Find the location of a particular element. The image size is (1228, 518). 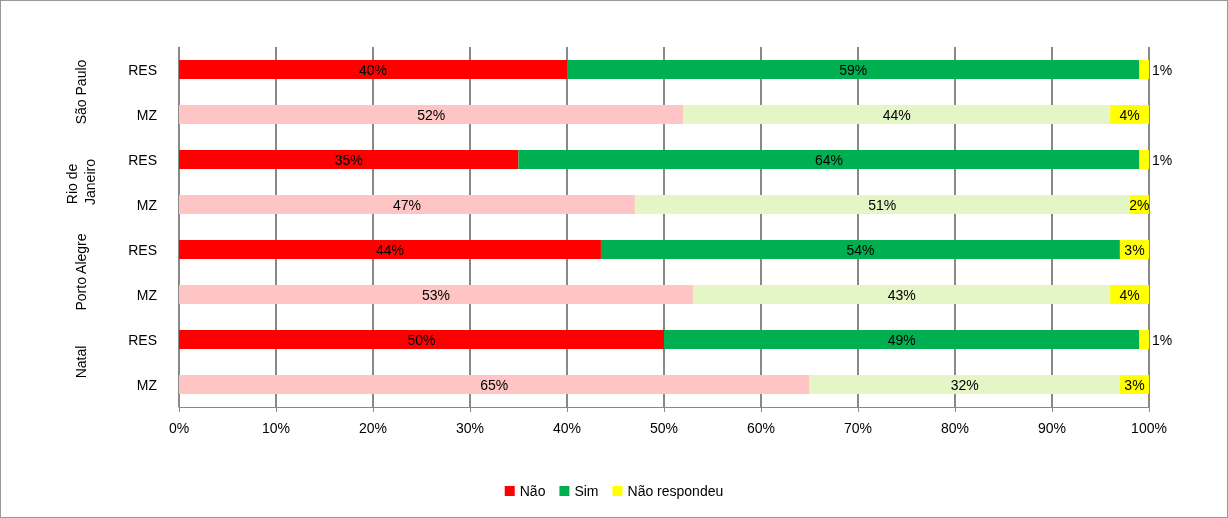

data-label: 32% is located at coordinates (964, 384).